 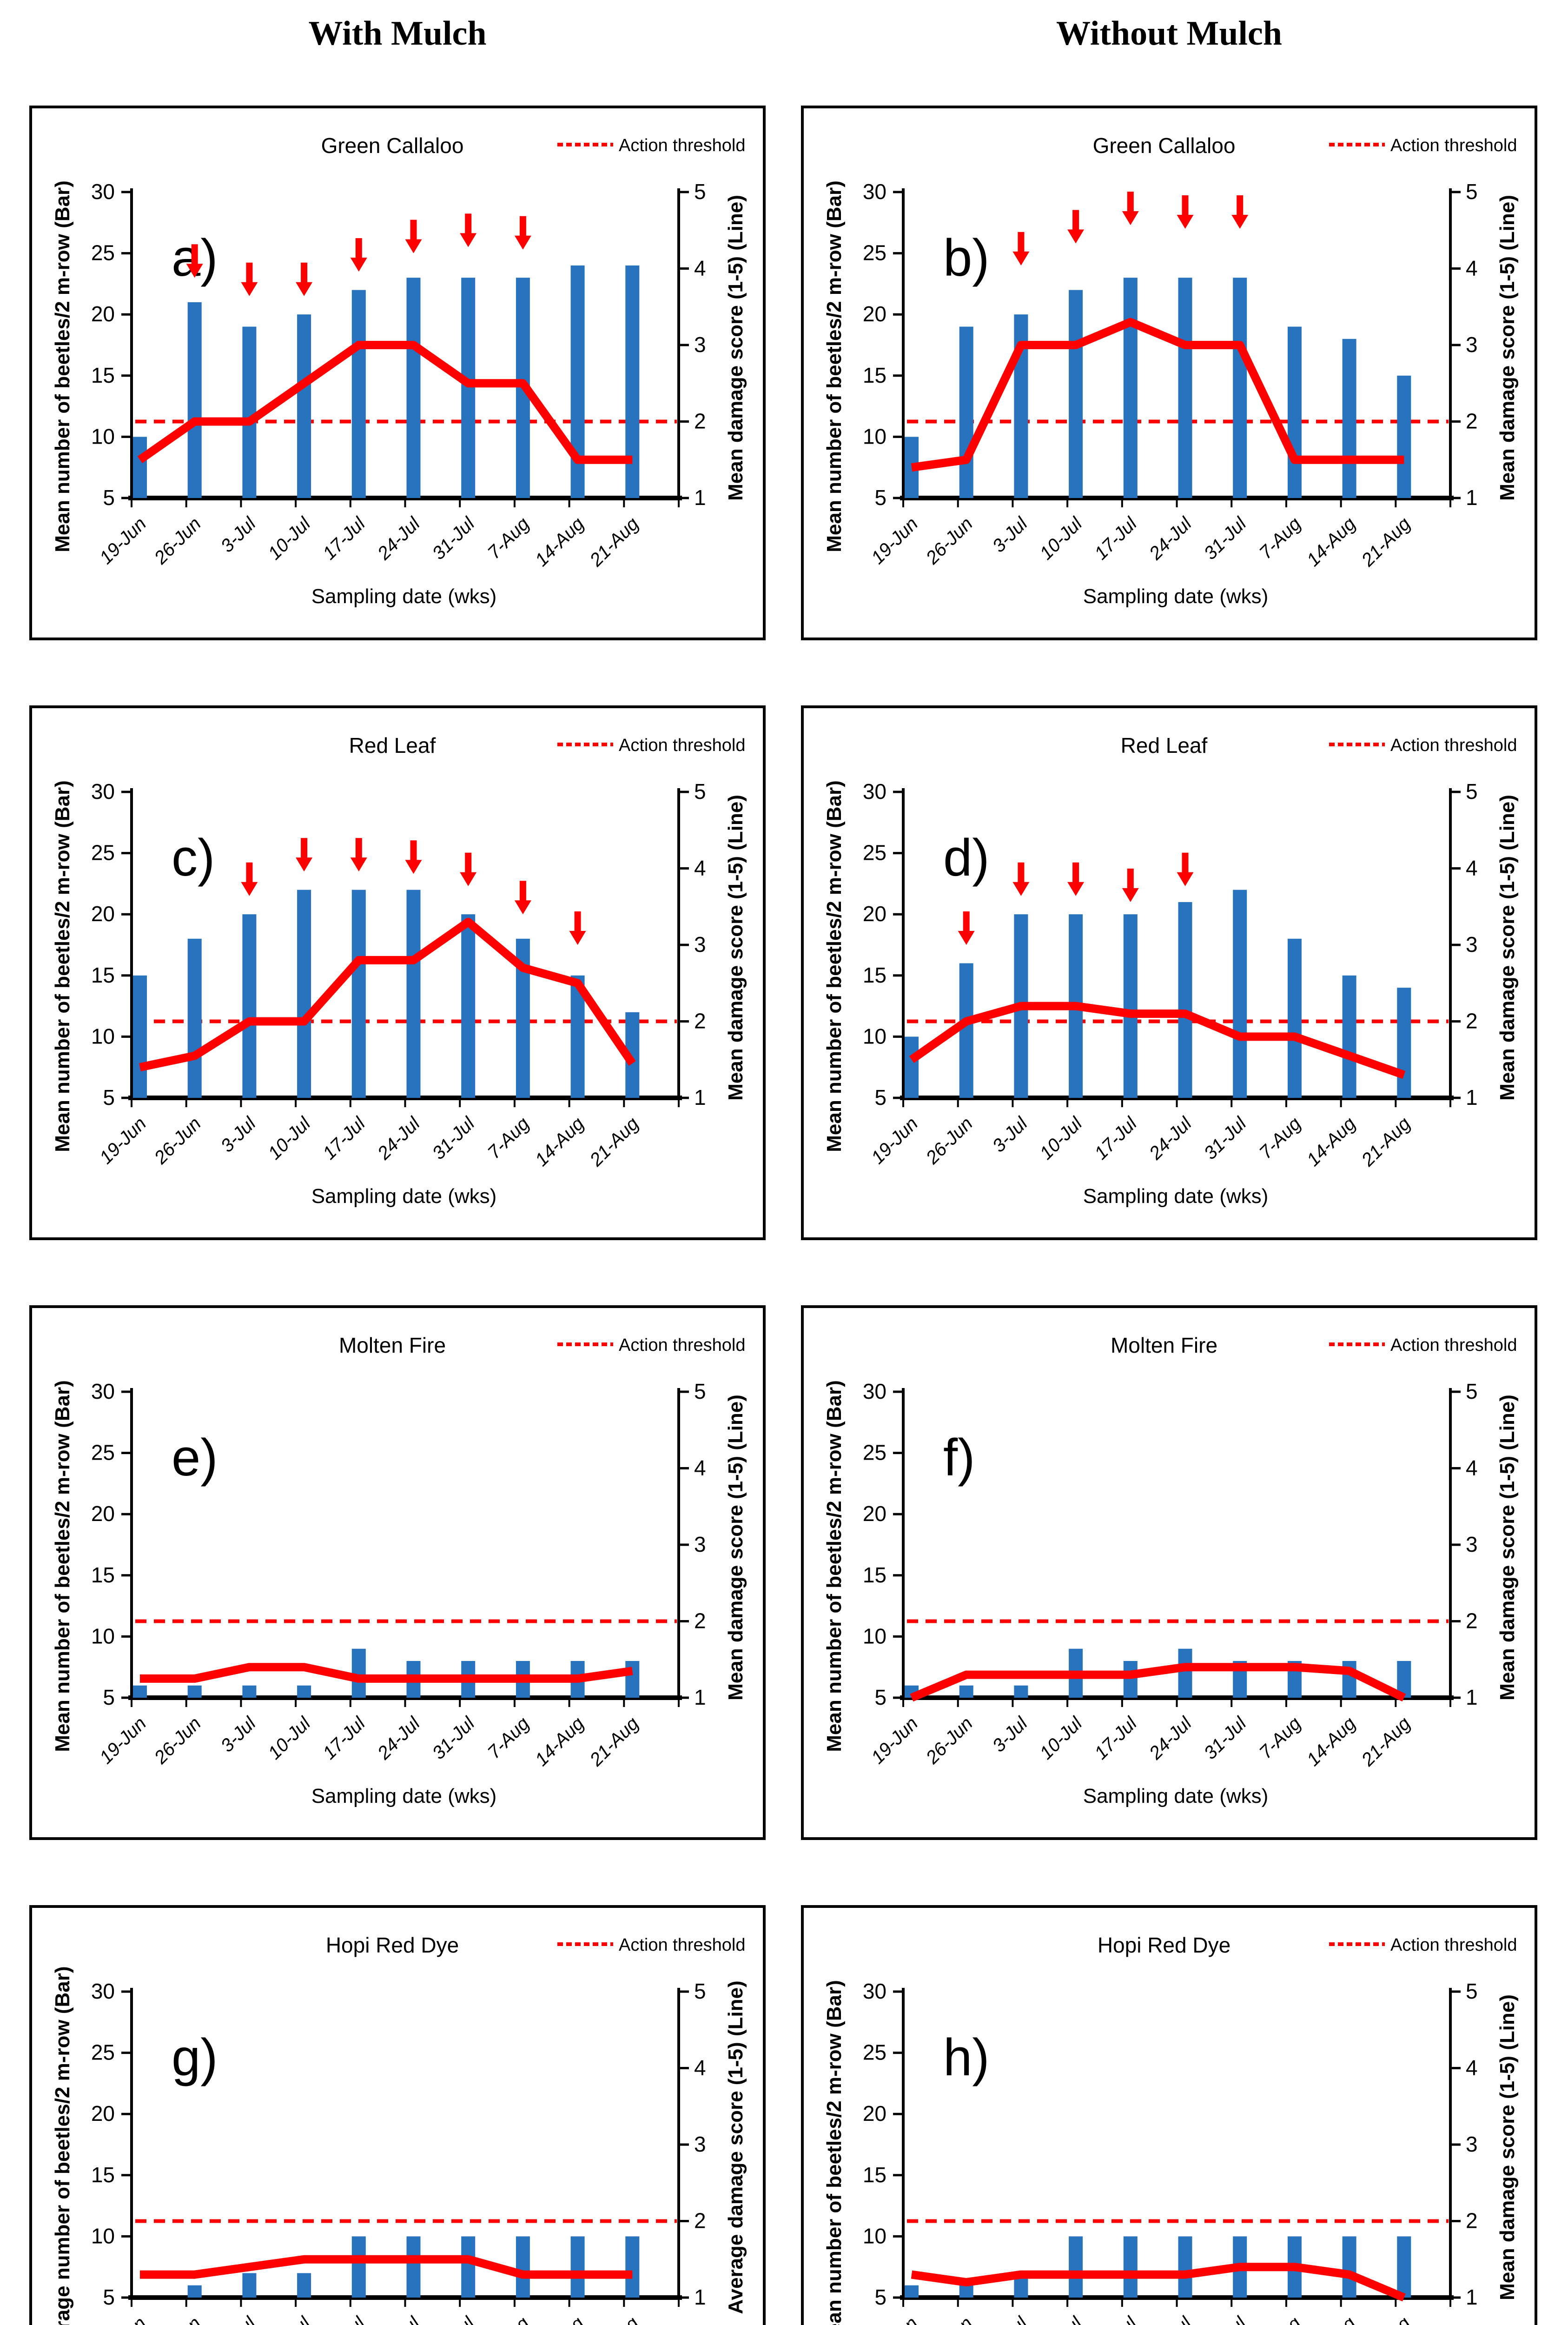 I want to click on x-axis-title: Sampling date (wks), so click(x=1176, y=1796).